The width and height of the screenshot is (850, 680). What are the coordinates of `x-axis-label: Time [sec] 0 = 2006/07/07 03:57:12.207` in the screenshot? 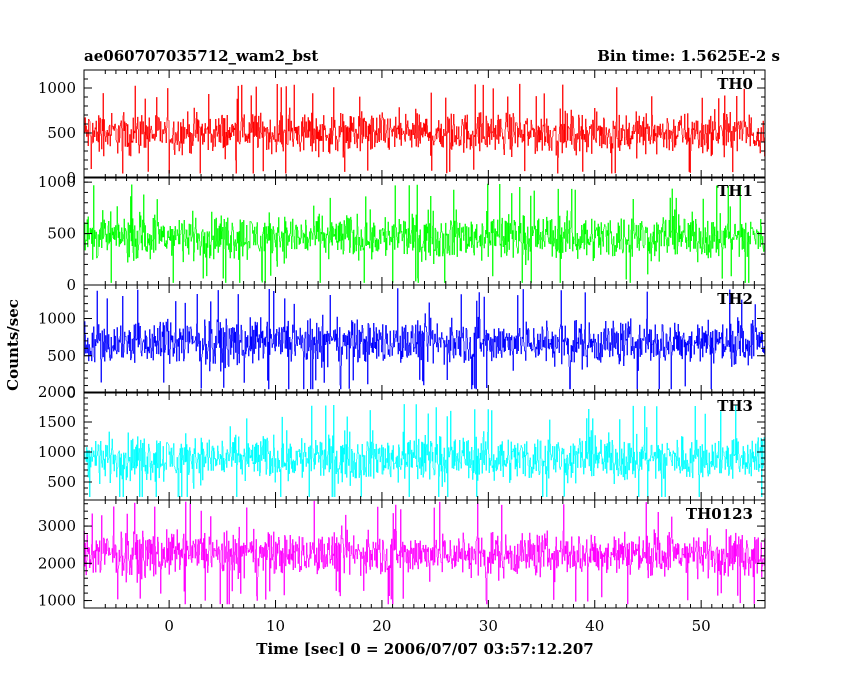 It's located at (424, 649).